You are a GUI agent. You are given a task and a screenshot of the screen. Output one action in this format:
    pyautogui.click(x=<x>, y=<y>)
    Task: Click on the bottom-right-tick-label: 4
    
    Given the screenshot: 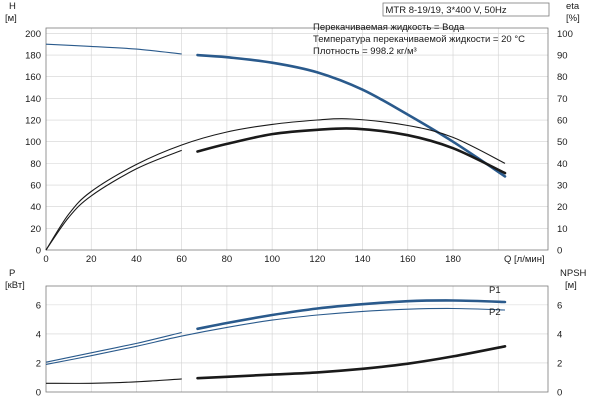 What is the action you would take?
    pyautogui.click(x=559, y=334)
    